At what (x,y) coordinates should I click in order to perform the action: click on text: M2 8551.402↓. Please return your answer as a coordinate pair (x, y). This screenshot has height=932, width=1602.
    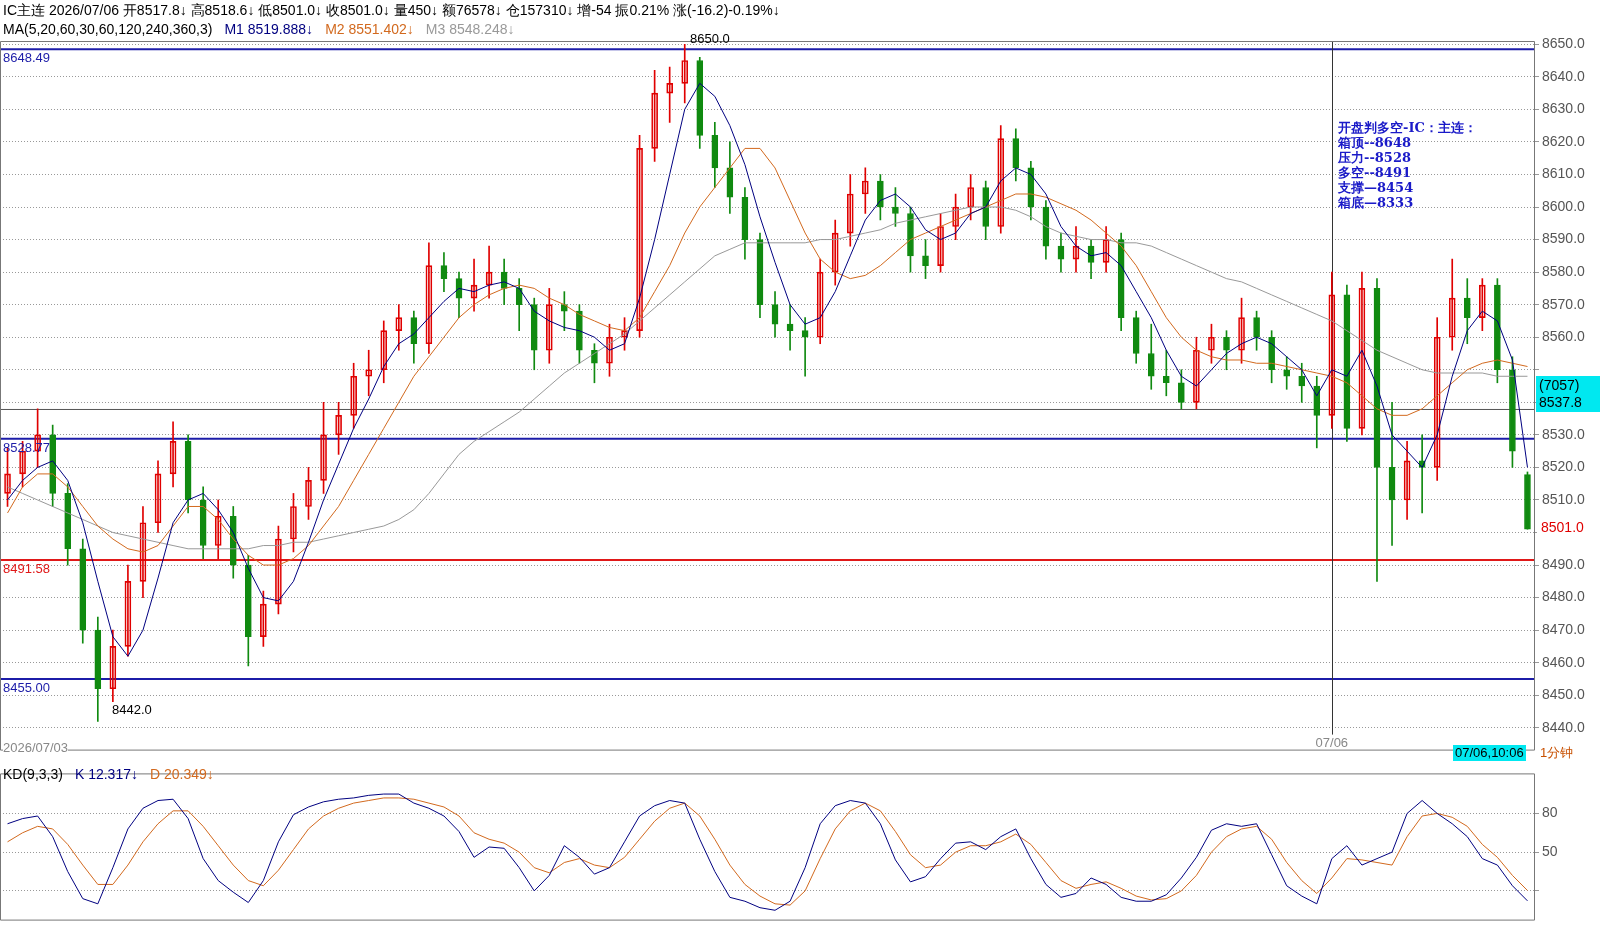
    Looking at the image, I should click on (369, 29).